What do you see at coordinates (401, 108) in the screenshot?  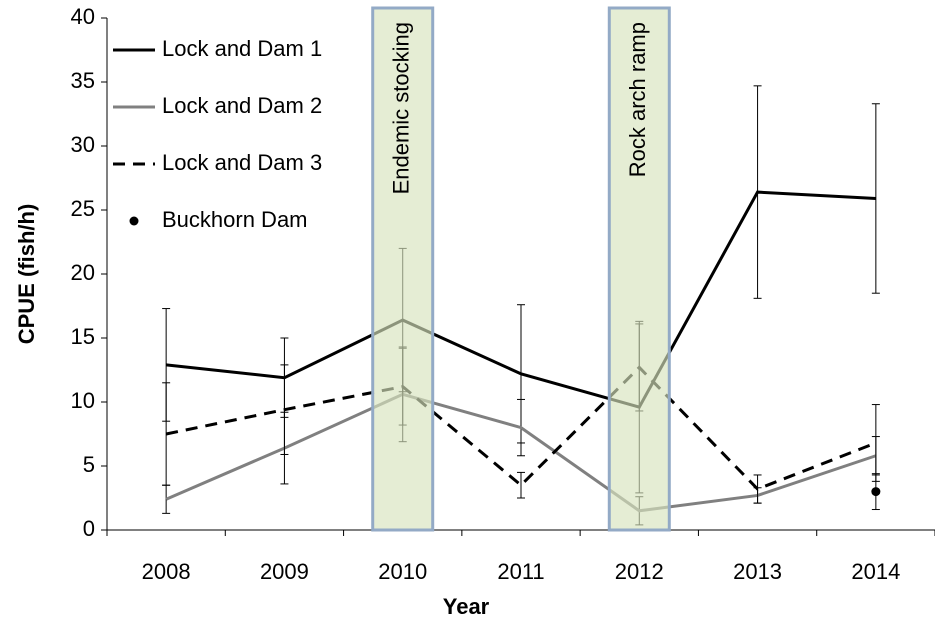 I see `annotation-label: Endemic stocking` at bounding box center [401, 108].